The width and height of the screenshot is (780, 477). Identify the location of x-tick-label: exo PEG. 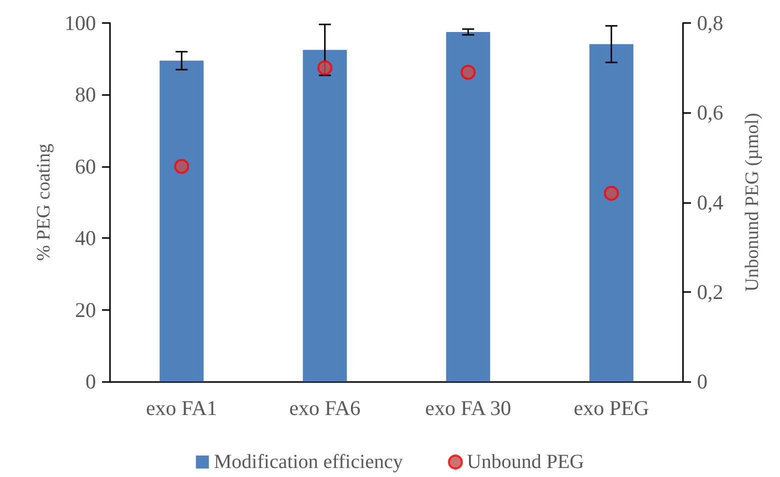
(611, 408).